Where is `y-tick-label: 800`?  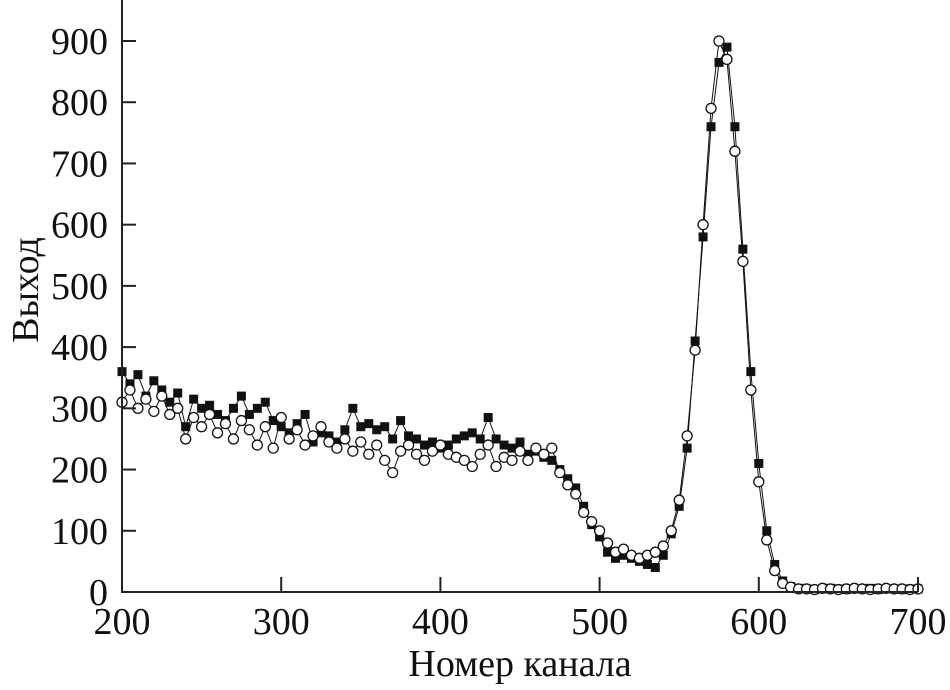
y-tick-label: 800 is located at coordinates (79, 103).